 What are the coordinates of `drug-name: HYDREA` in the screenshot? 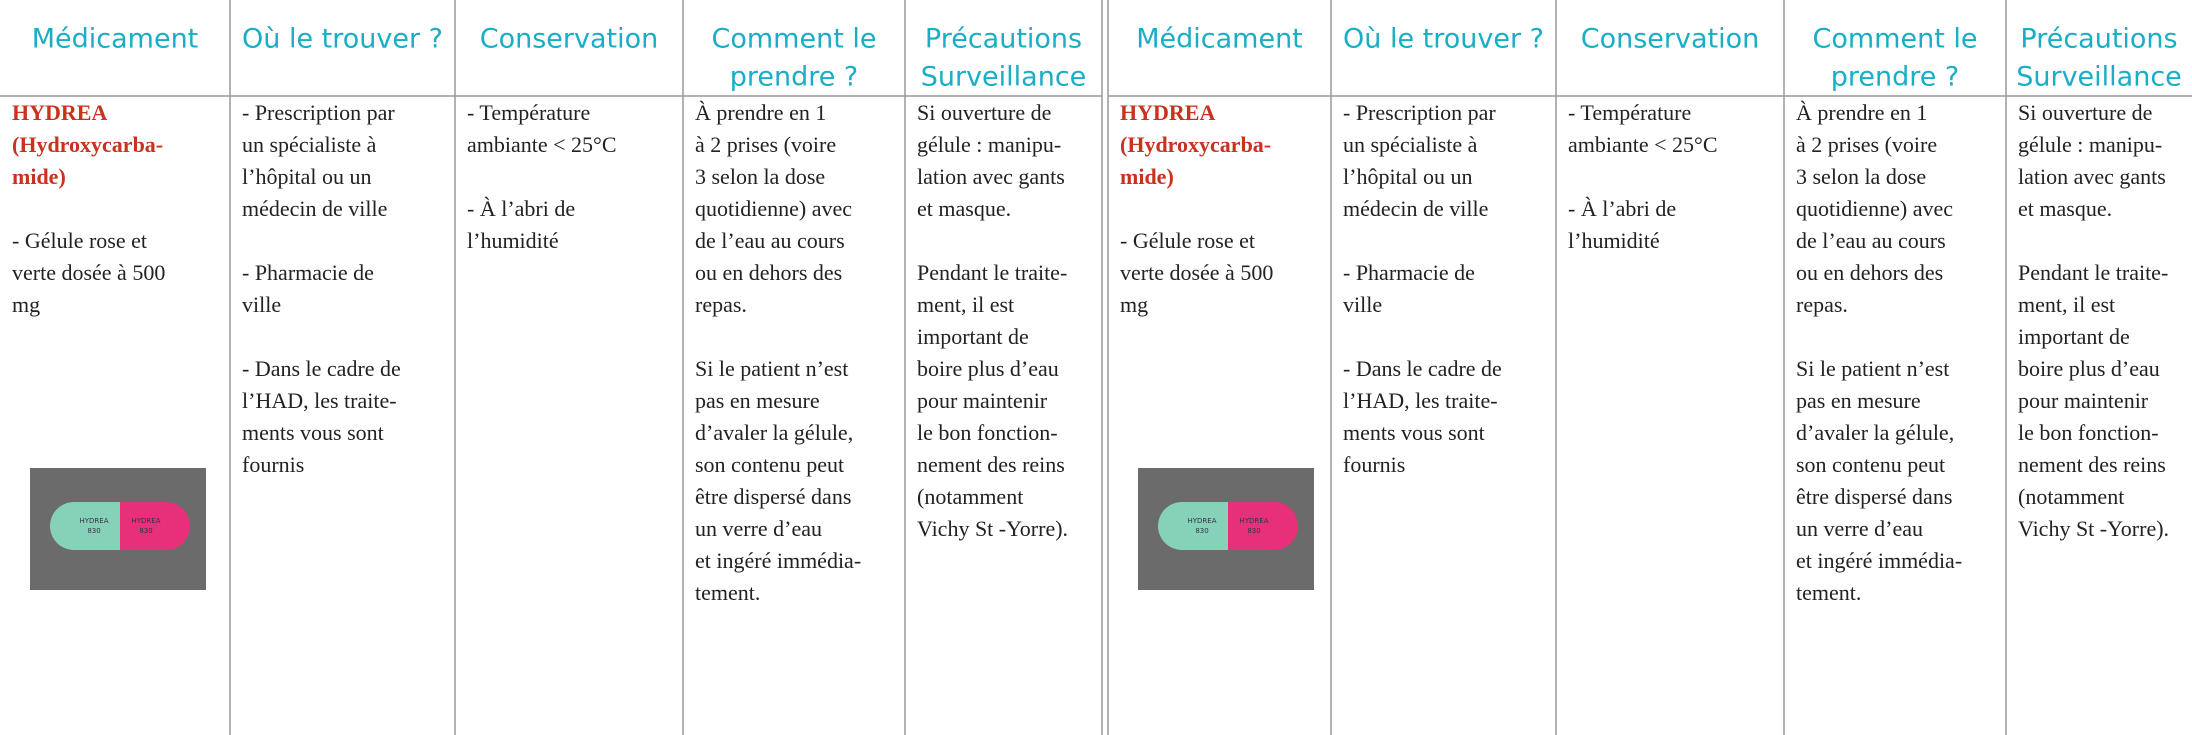 It's located at (1167, 112).